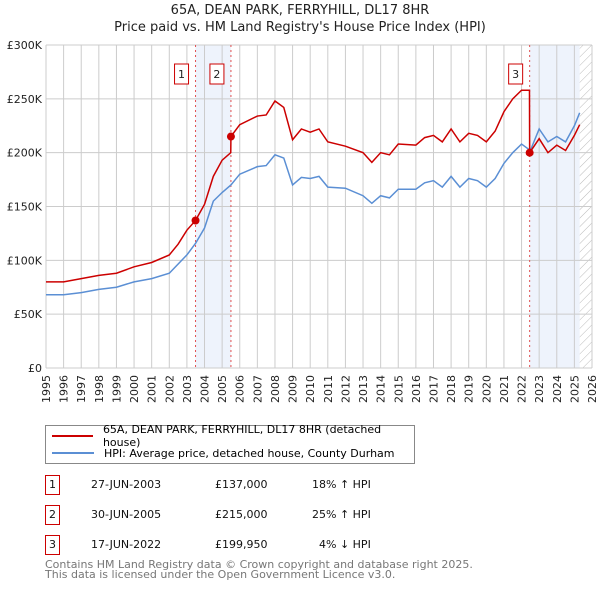  What do you see at coordinates (205, 389) in the screenshot?
I see `x-tick-label: 2004` at bounding box center [205, 389].